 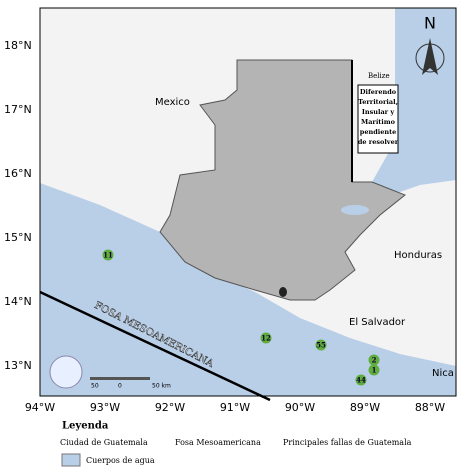 What do you see at coordinates (170, 407) in the screenshot?
I see `lon-label: 92°W` at bounding box center [170, 407].